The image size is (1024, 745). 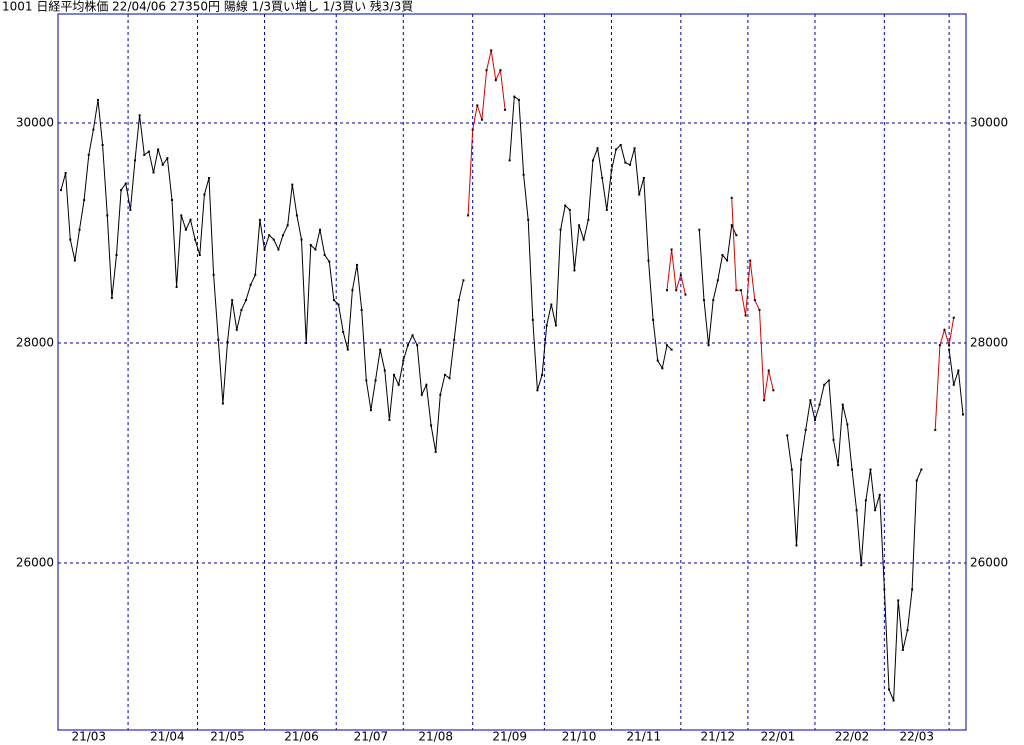 What do you see at coordinates (167, 737) in the screenshot?
I see `x-tick-label: 21/04` at bounding box center [167, 737].